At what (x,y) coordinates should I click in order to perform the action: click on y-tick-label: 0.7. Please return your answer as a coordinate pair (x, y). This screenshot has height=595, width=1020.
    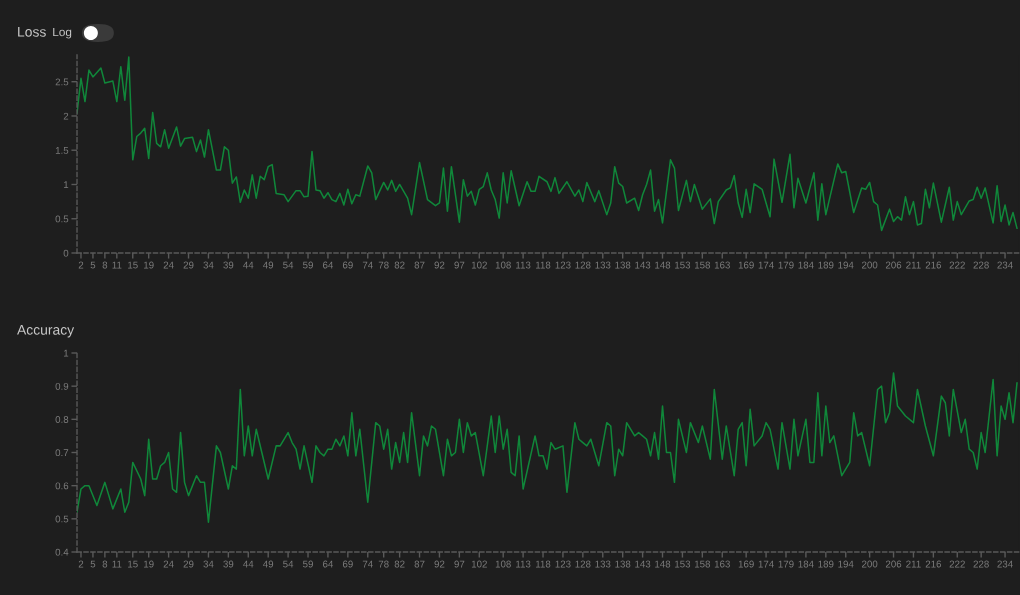
    Looking at the image, I should click on (62, 453).